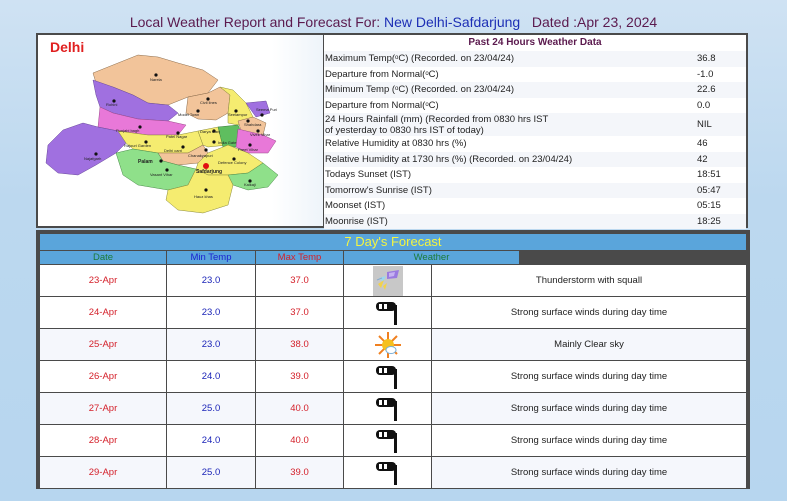 This screenshot has width=787, height=501. Describe the element at coordinates (431, 257) in the screenshot. I see `col-weather: Weather` at that location.